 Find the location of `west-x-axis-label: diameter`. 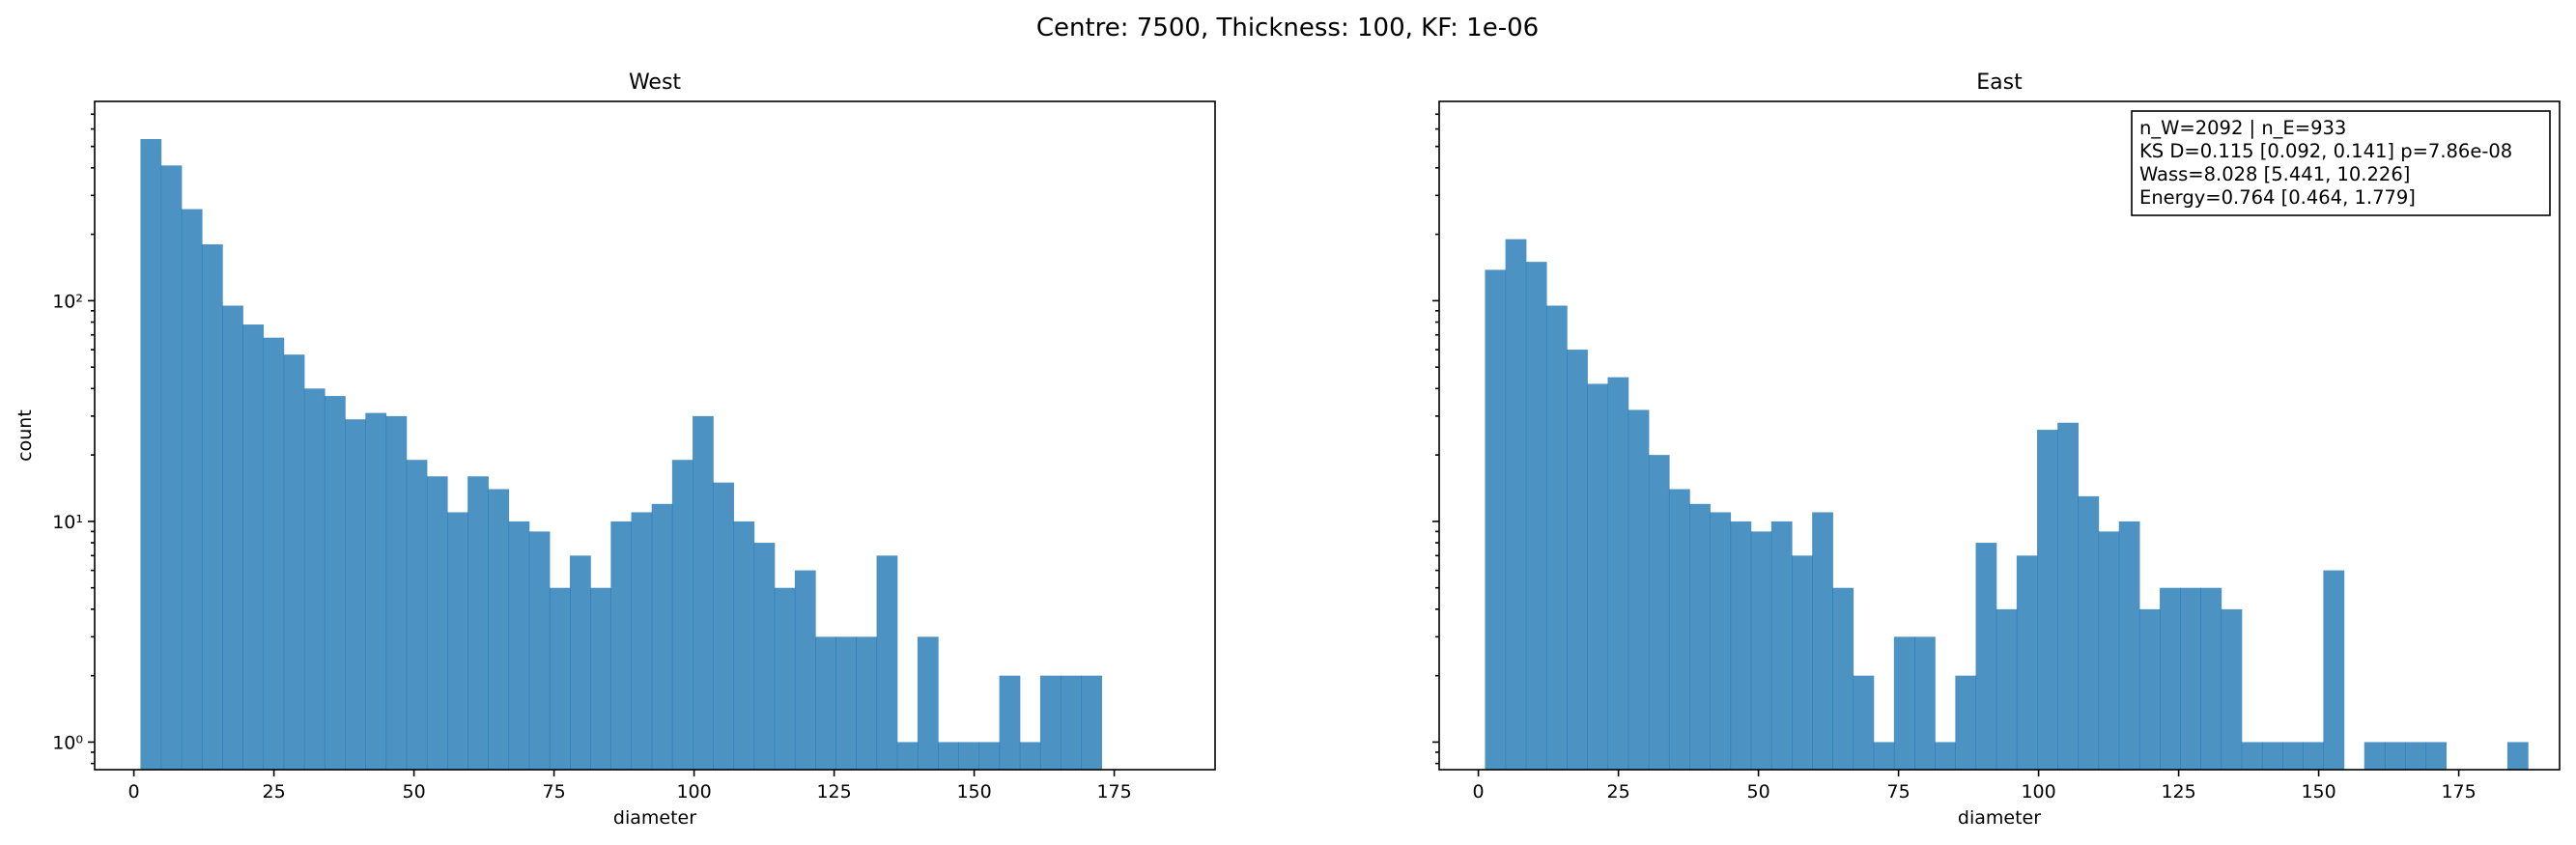

west-x-axis-label: diameter is located at coordinates (654, 818).